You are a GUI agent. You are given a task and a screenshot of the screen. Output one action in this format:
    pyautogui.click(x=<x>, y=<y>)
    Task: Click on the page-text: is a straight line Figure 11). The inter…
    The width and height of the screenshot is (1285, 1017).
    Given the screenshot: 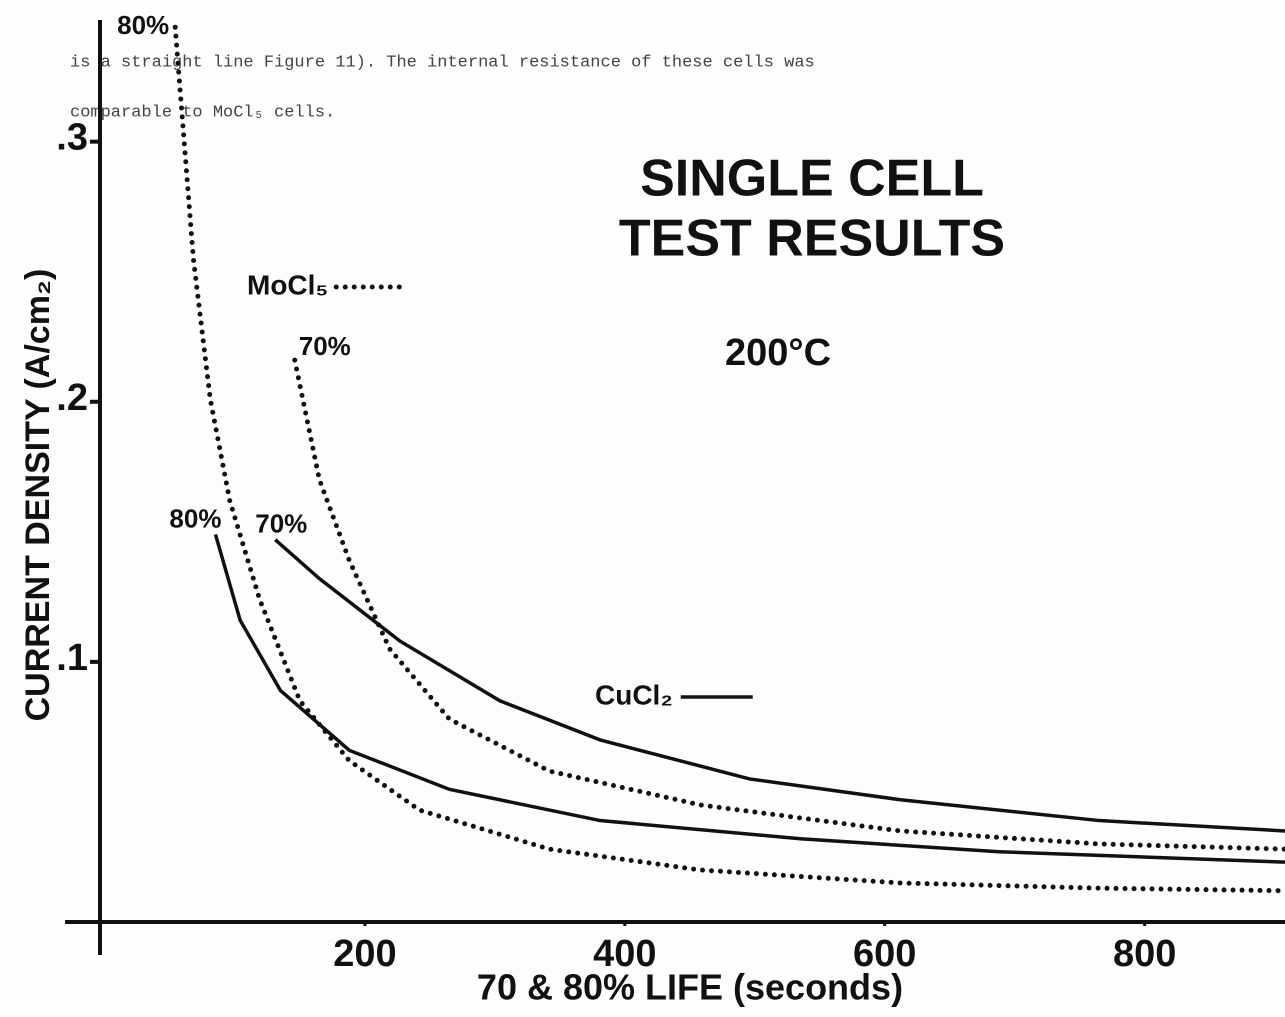 What is the action you would take?
    pyautogui.click(x=442, y=62)
    